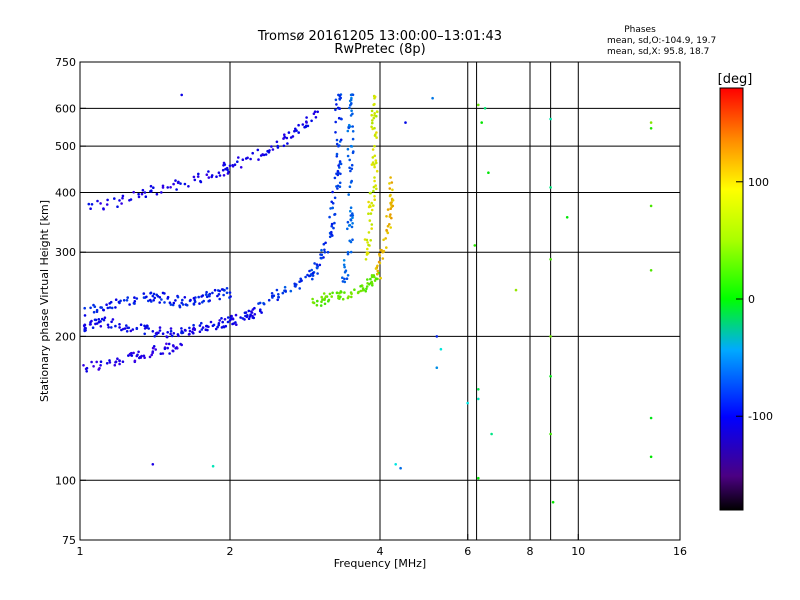 The height and width of the screenshot is (600, 800). What do you see at coordinates (65, 336) in the screenshot?
I see `y-tick-label: 200` at bounding box center [65, 336].